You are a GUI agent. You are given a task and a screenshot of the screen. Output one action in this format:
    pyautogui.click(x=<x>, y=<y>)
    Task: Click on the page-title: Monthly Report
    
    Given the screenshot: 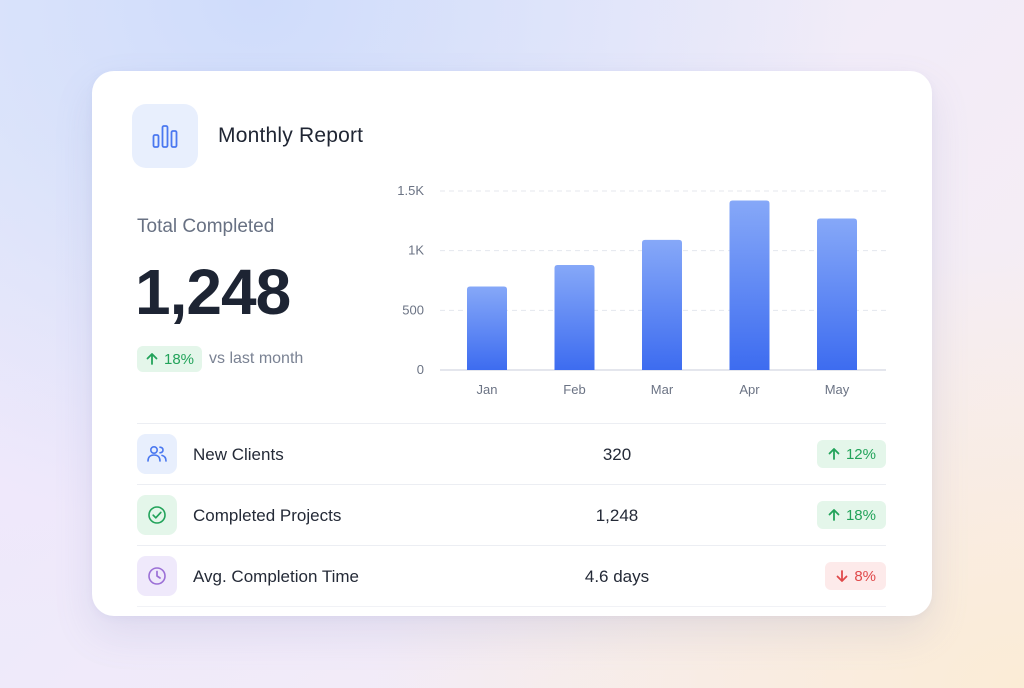 What is the action you would take?
    pyautogui.click(x=291, y=135)
    